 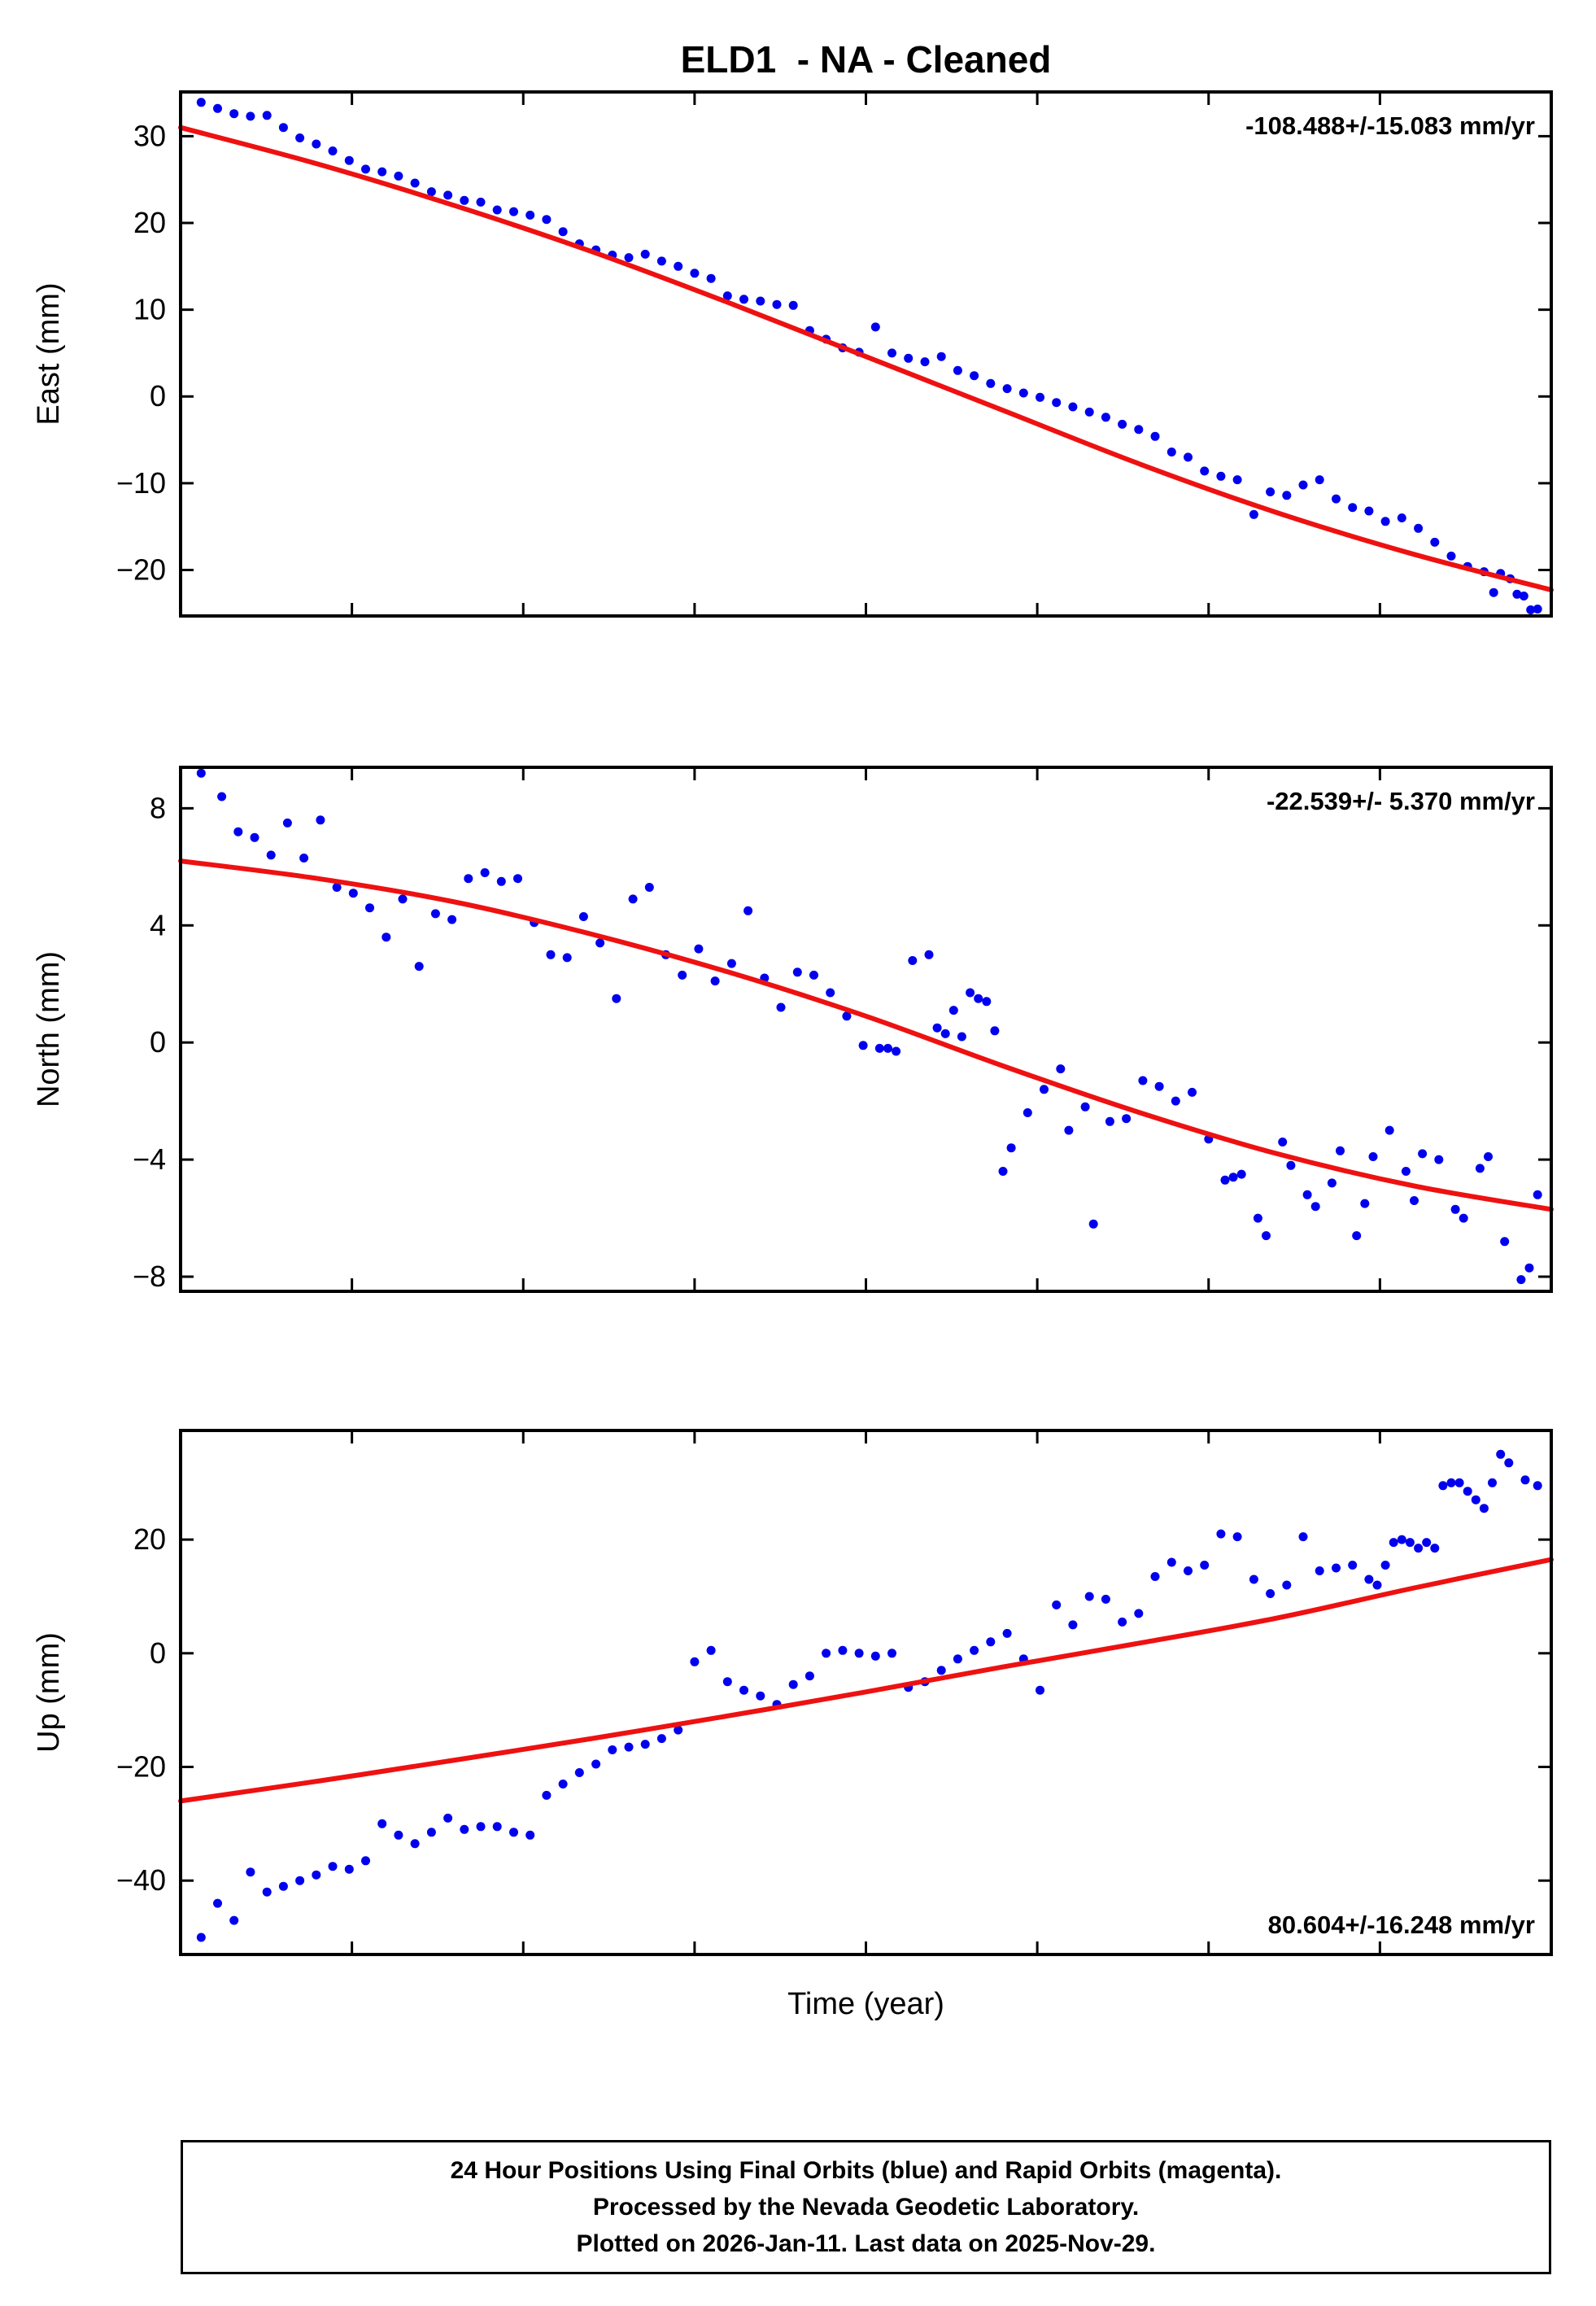 I want to click on y-tick-label: 30, so click(x=149, y=135).